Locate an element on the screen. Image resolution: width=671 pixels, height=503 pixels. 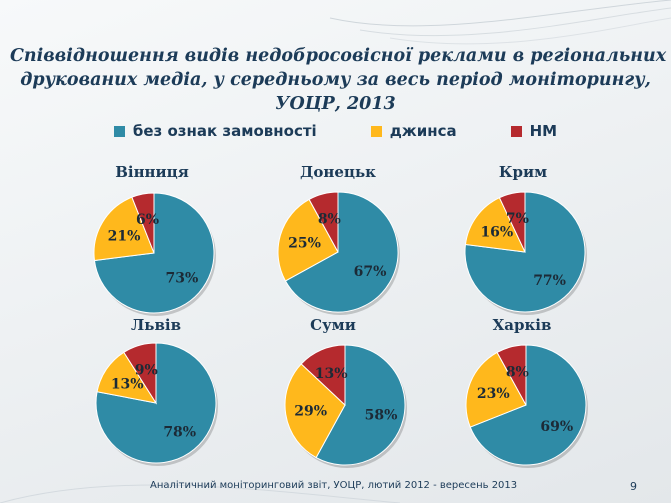
legend-item-no-signs: без ознак замовності is located at coordinates (215, 131).